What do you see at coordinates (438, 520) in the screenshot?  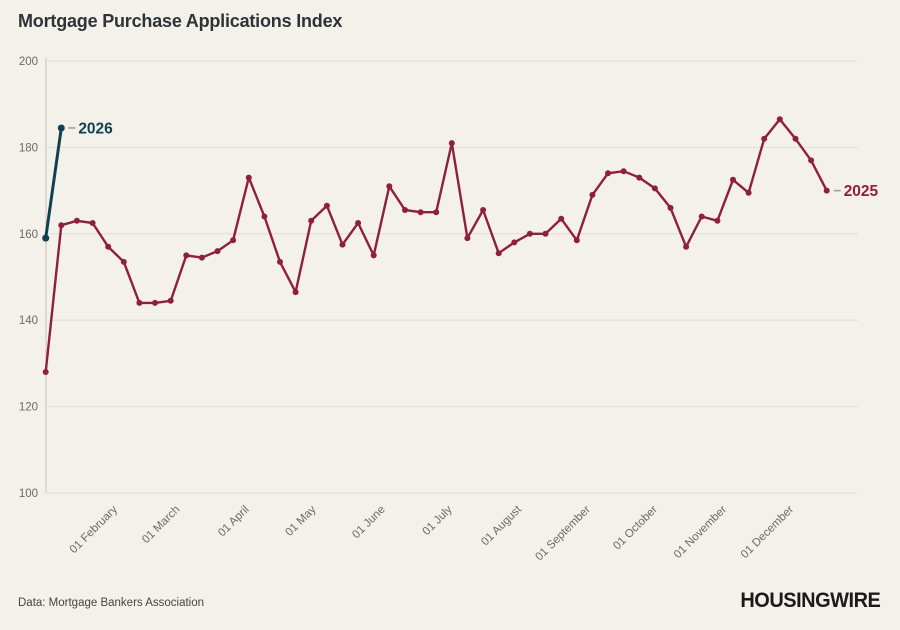 I see `x-tick-label: 01 July` at bounding box center [438, 520].